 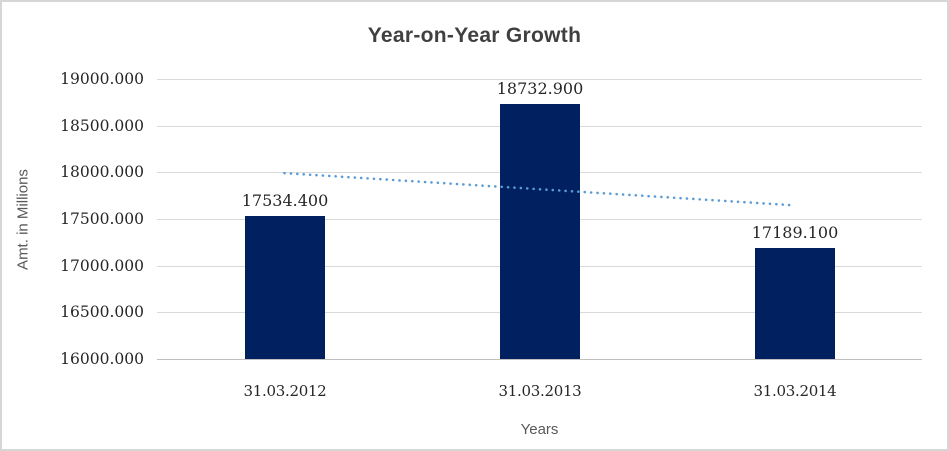 I want to click on y-tick-label: 16500.000, so click(x=102, y=312).